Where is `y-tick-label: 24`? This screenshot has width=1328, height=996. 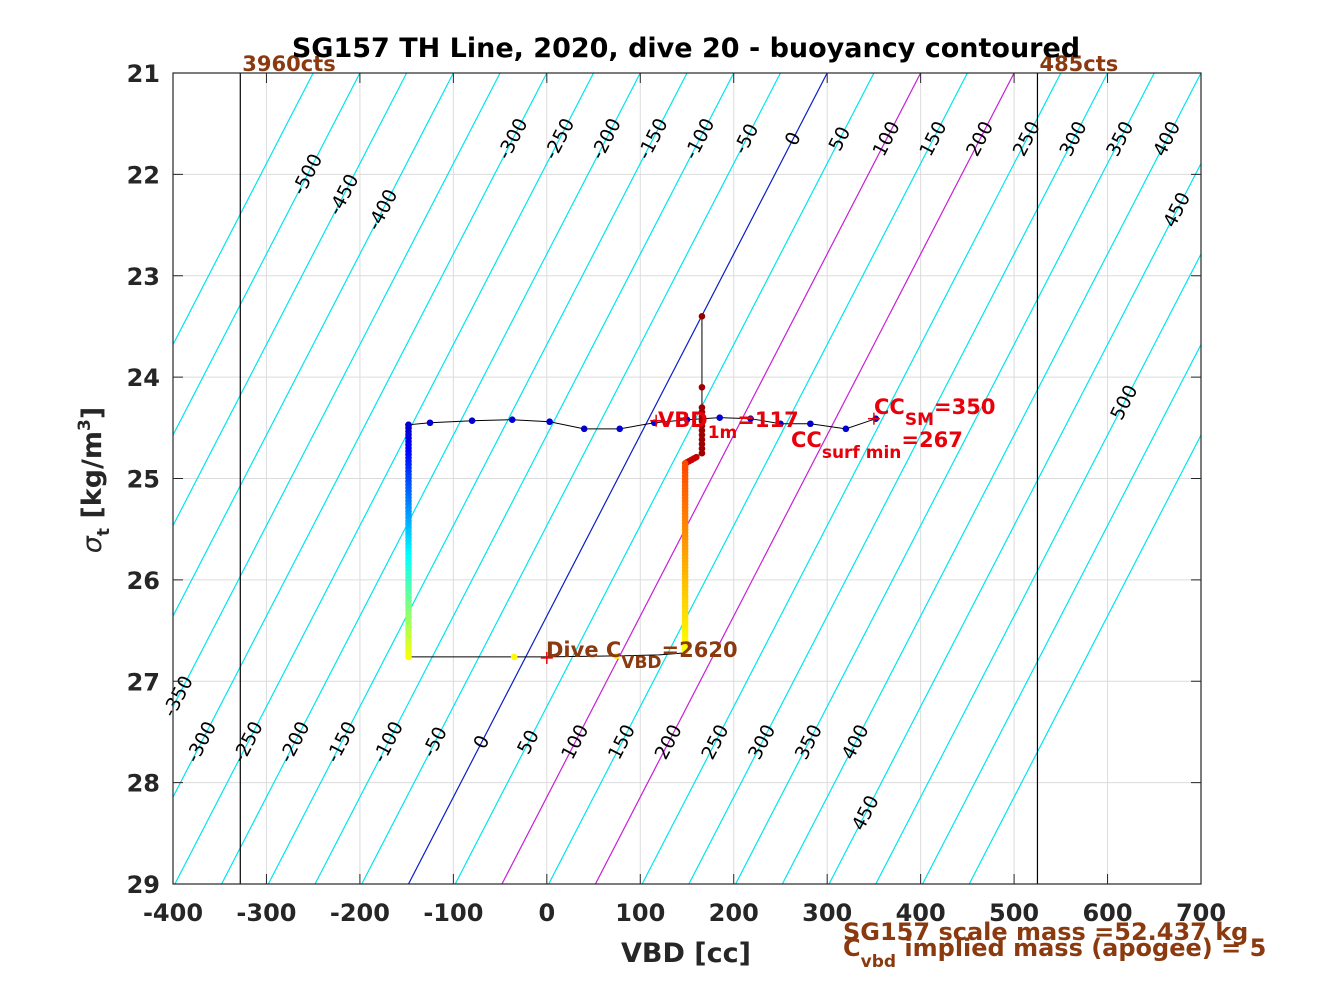
y-tick-label: 24 is located at coordinates (143, 378).